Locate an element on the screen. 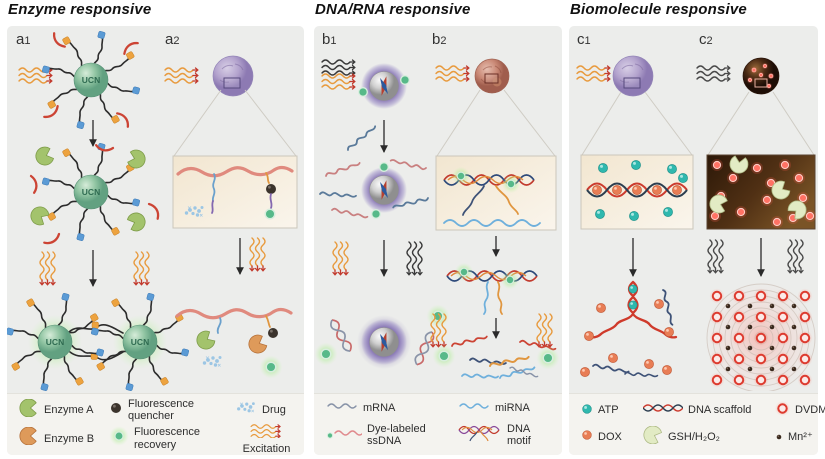  ucn-enzyme-cleavage is located at coordinates (93, 191).